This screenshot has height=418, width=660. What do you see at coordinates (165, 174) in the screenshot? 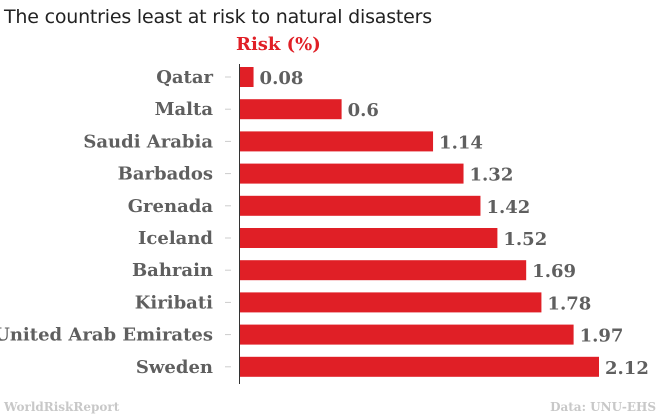
I see `category-label: Barbados` at bounding box center [165, 174].